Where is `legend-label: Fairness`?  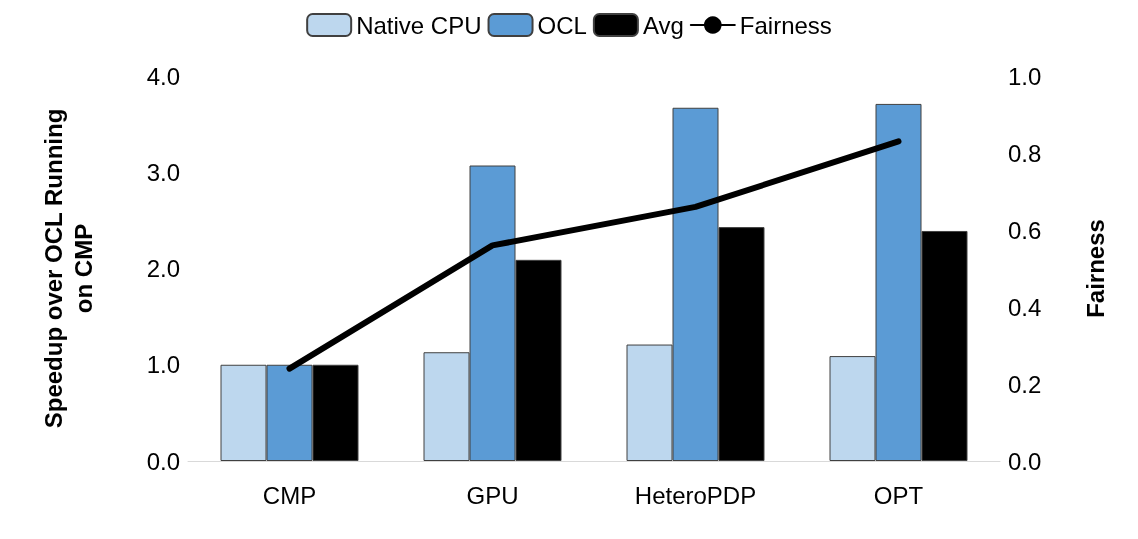 legend-label: Fairness is located at coordinates (785, 25).